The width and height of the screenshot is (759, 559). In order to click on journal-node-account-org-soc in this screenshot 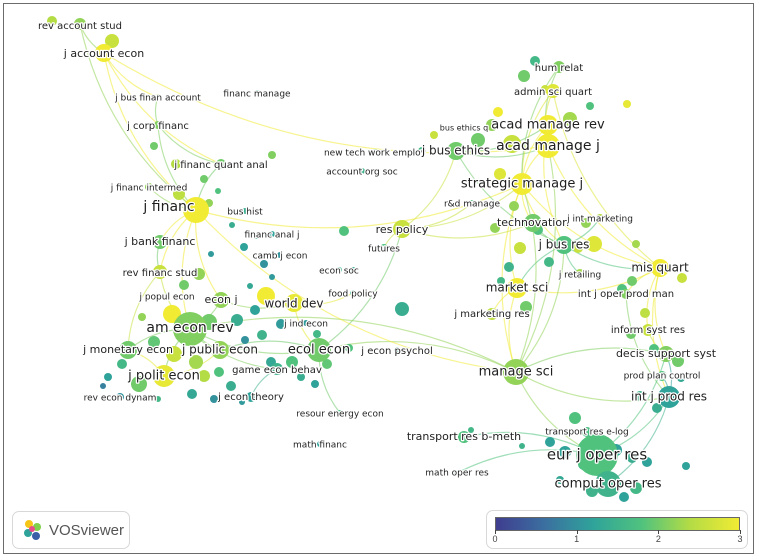, I will do `click(362, 171)`.